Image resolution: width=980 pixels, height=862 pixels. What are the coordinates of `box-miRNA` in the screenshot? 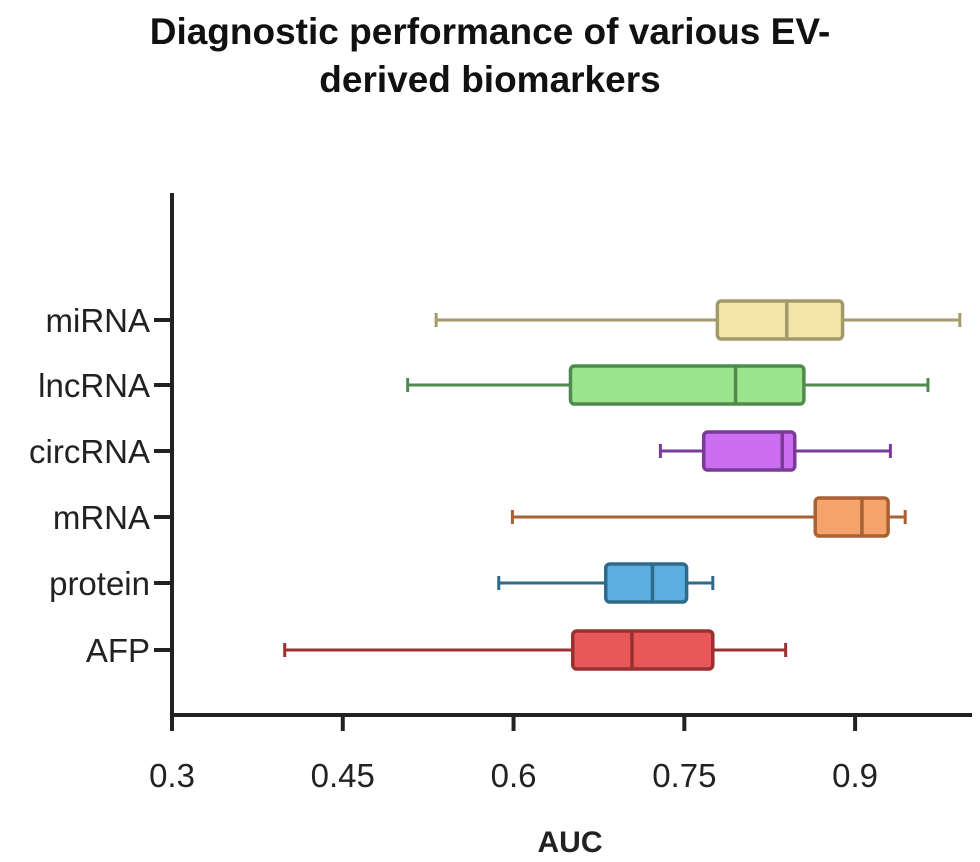 It's located at (780, 320).